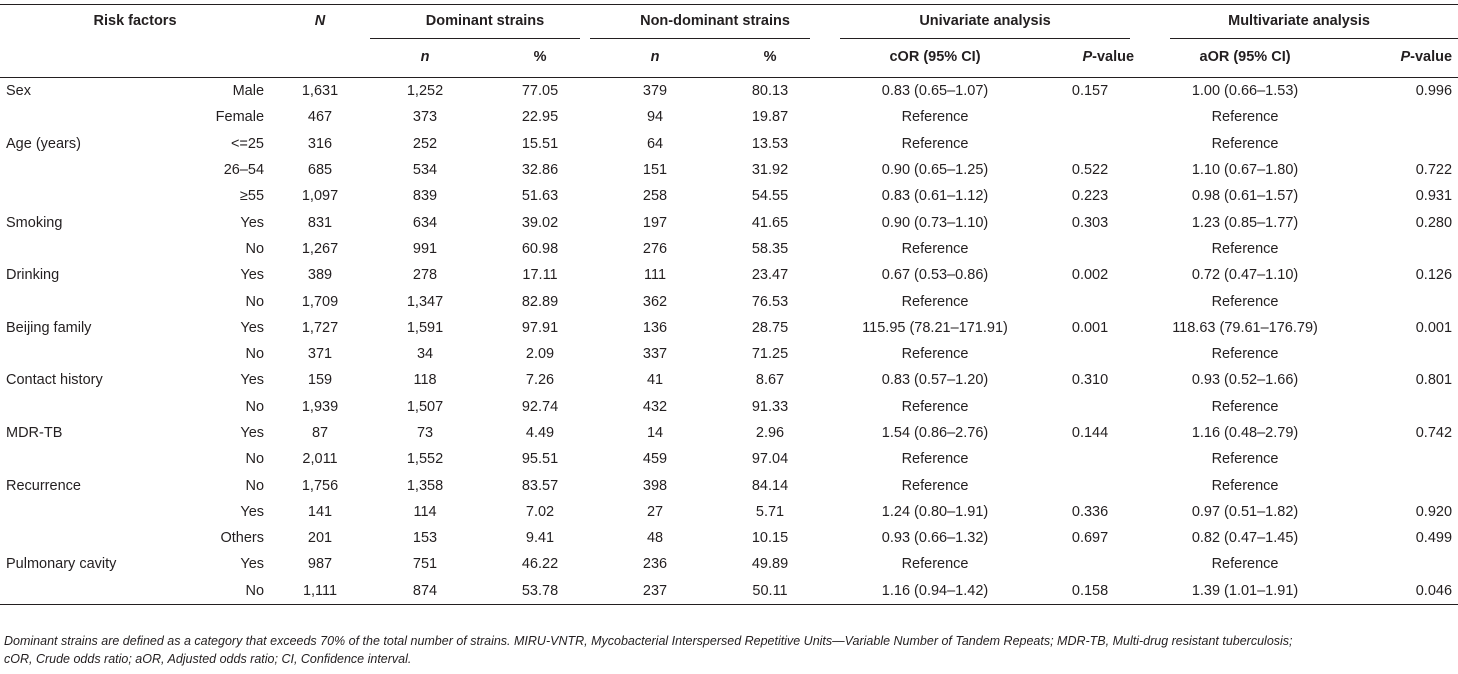  Describe the element at coordinates (1245, 222) in the screenshot. I see `cell-aor: 1.23 (0.85–1.77)` at that location.